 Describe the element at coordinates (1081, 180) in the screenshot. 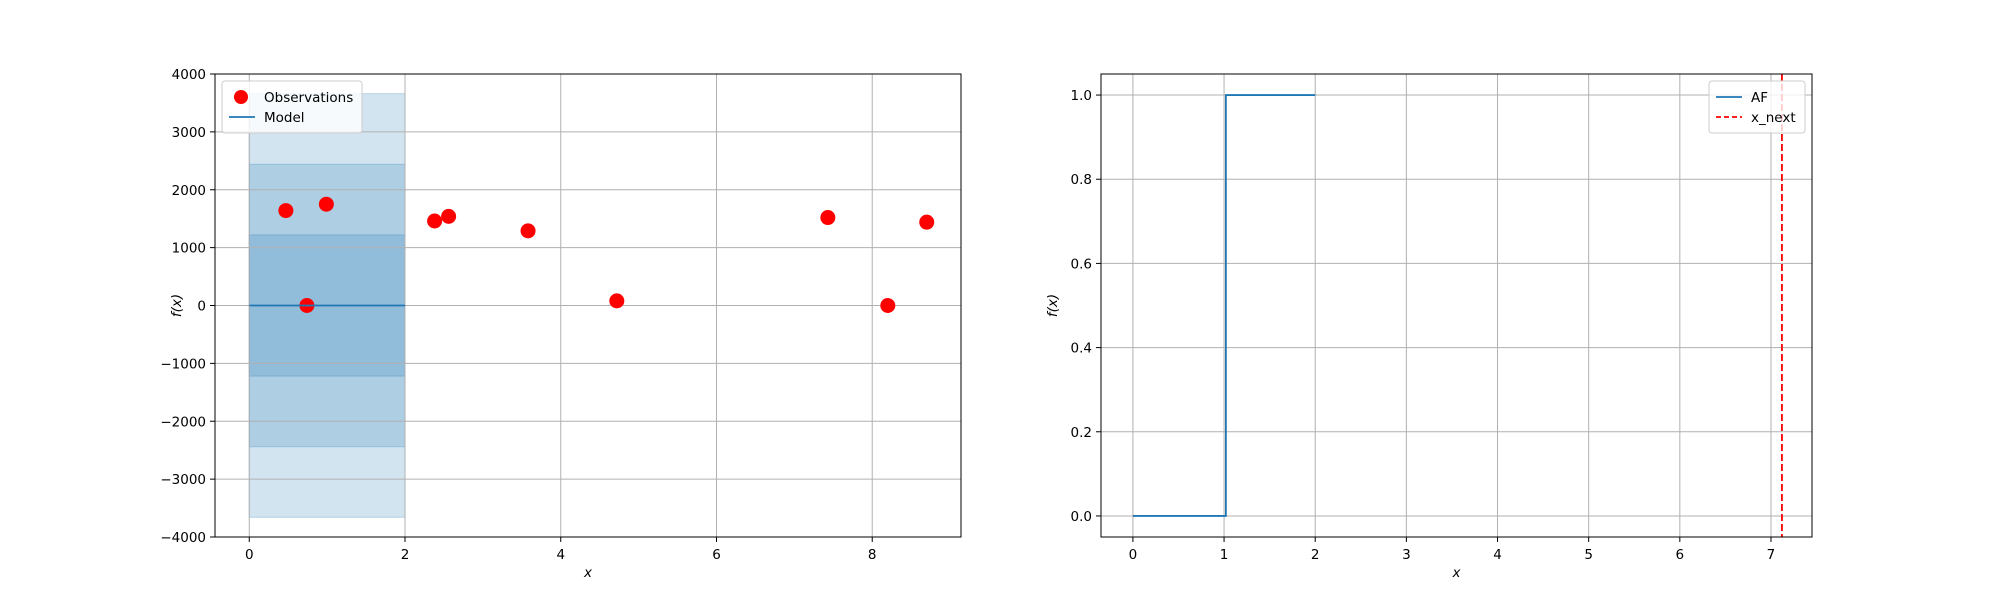

I see `y-tick-label: 0.8` at that location.